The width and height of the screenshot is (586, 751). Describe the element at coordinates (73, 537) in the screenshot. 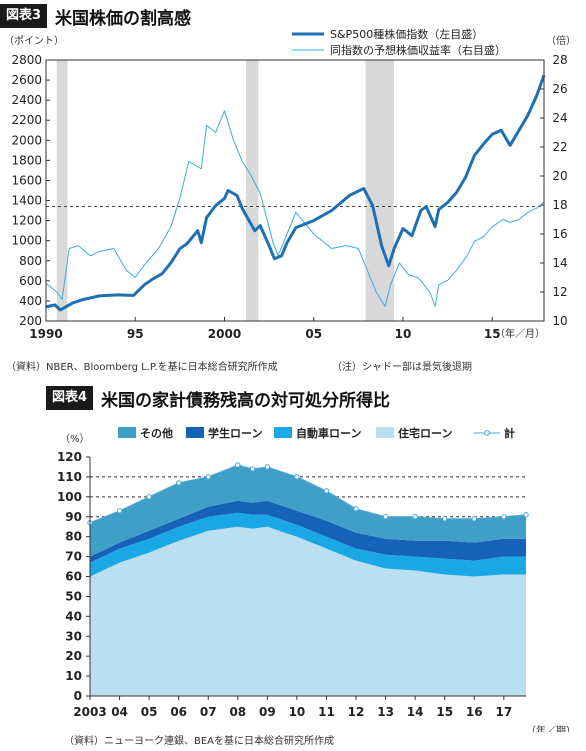

I see `y-tick-label: 80` at that location.